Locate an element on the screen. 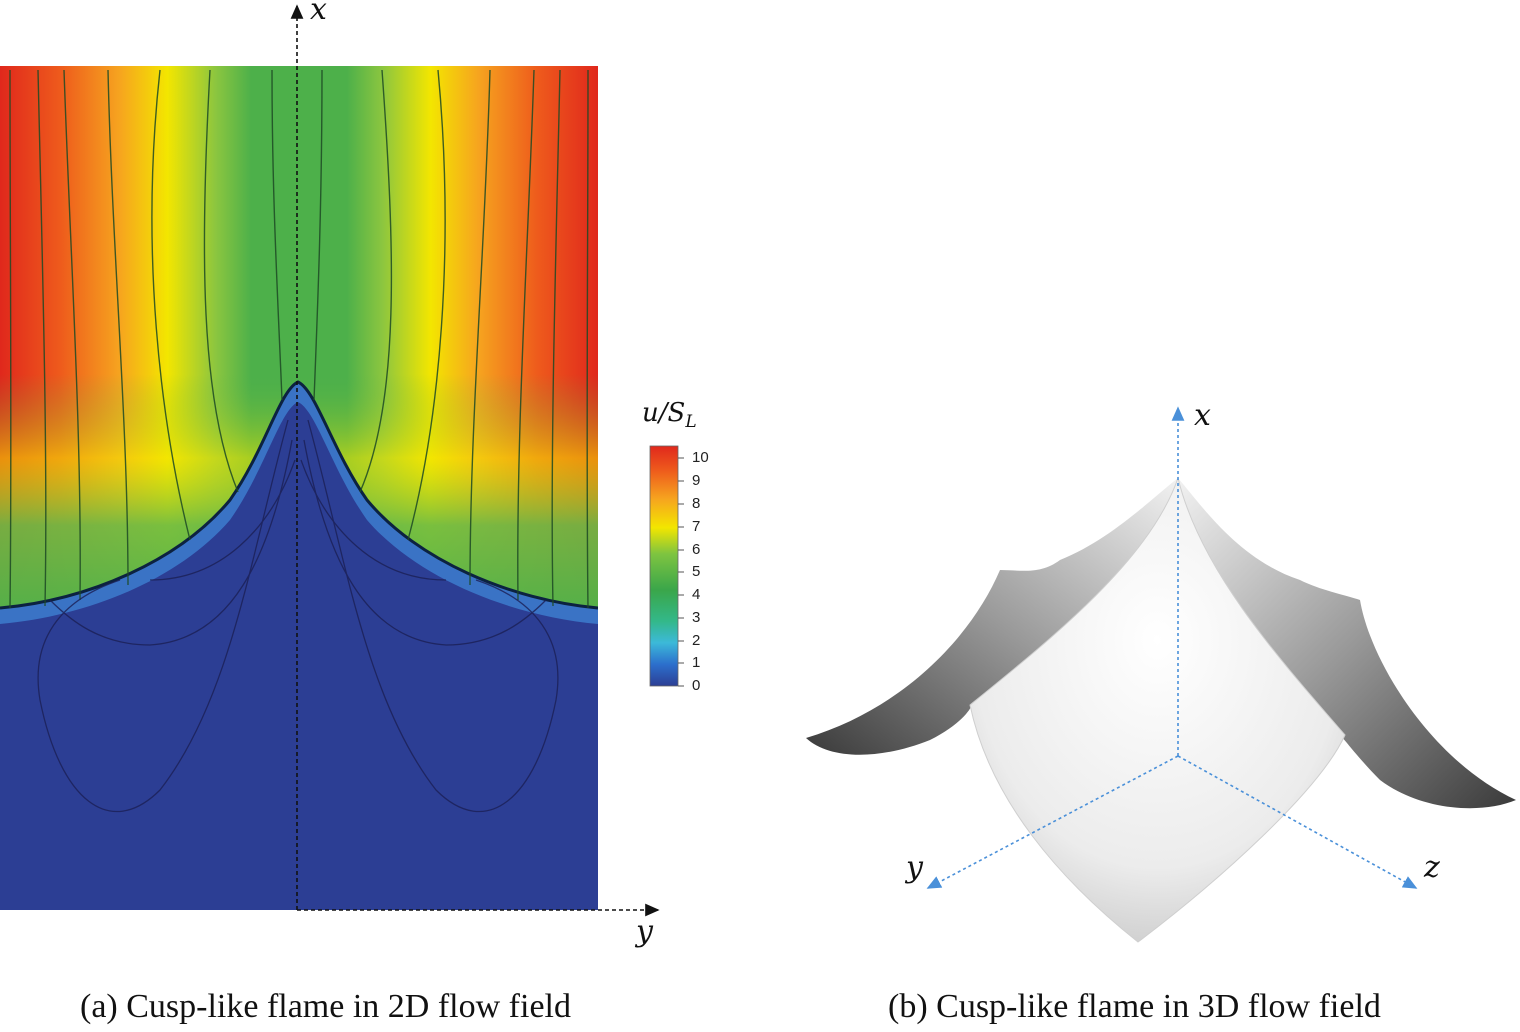 The width and height of the screenshot is (1520, 1032). colorbar-bar is located at coordinates (664, 566).